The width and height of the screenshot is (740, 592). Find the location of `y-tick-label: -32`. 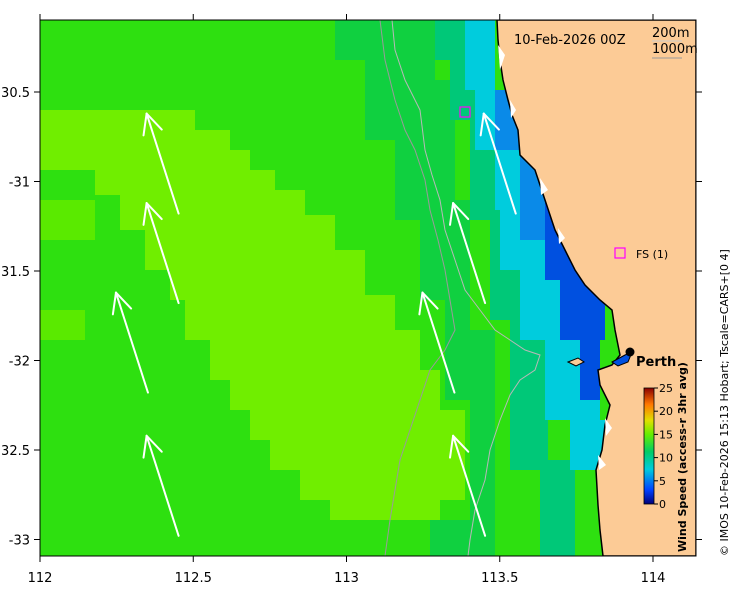

y-tick-label: -32 is located at coordinates (19, 362).